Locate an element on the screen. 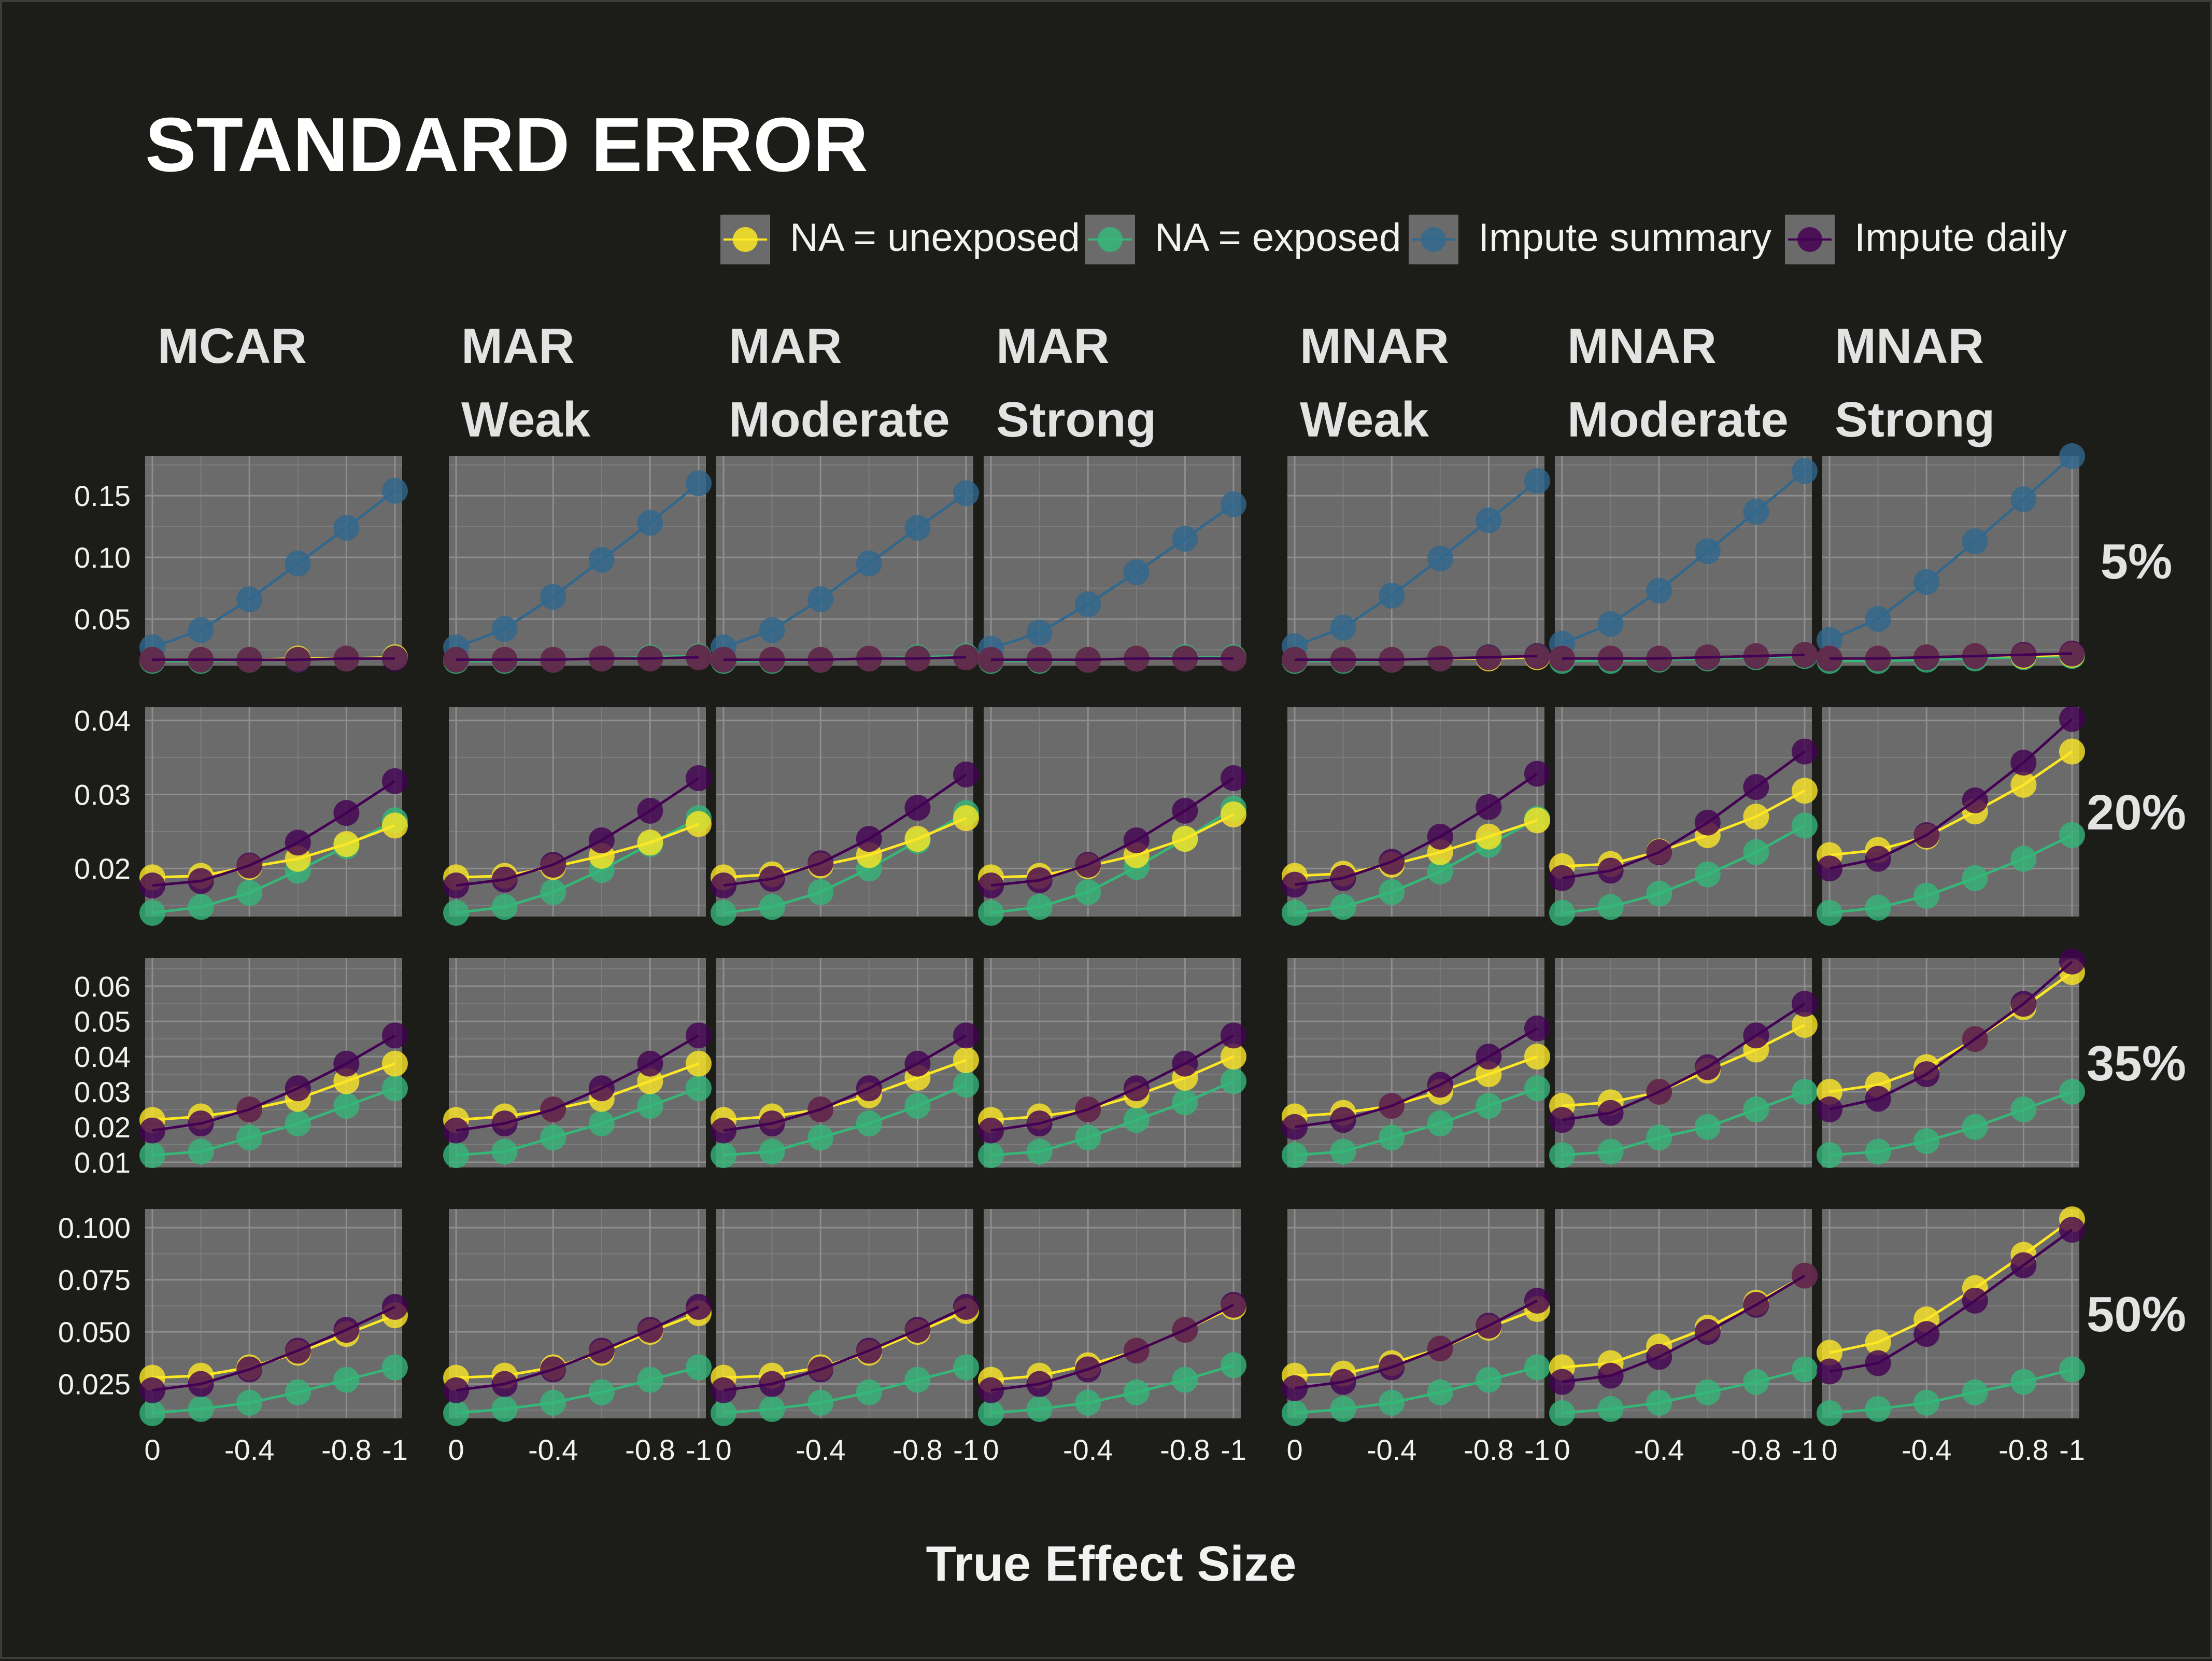  row-label: 35% is located at coordinates (2137, 1063).